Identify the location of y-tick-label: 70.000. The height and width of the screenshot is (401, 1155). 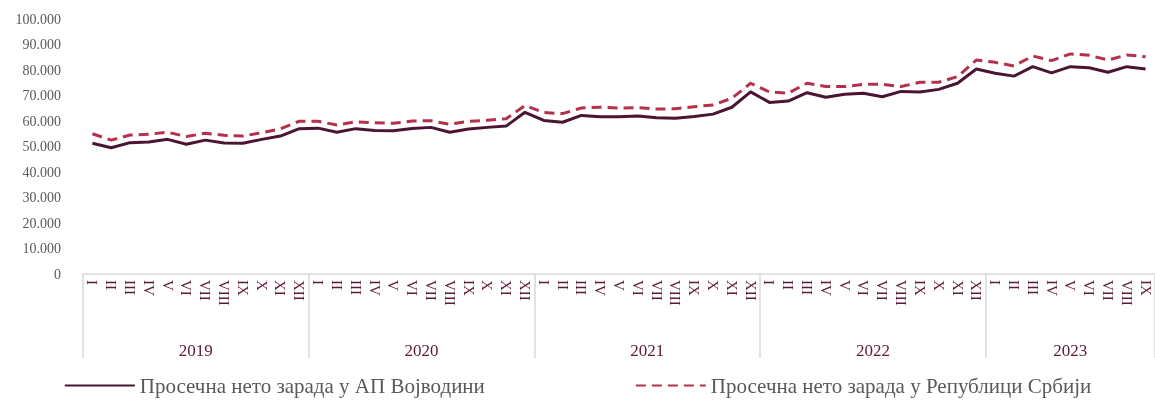
(41, 95).